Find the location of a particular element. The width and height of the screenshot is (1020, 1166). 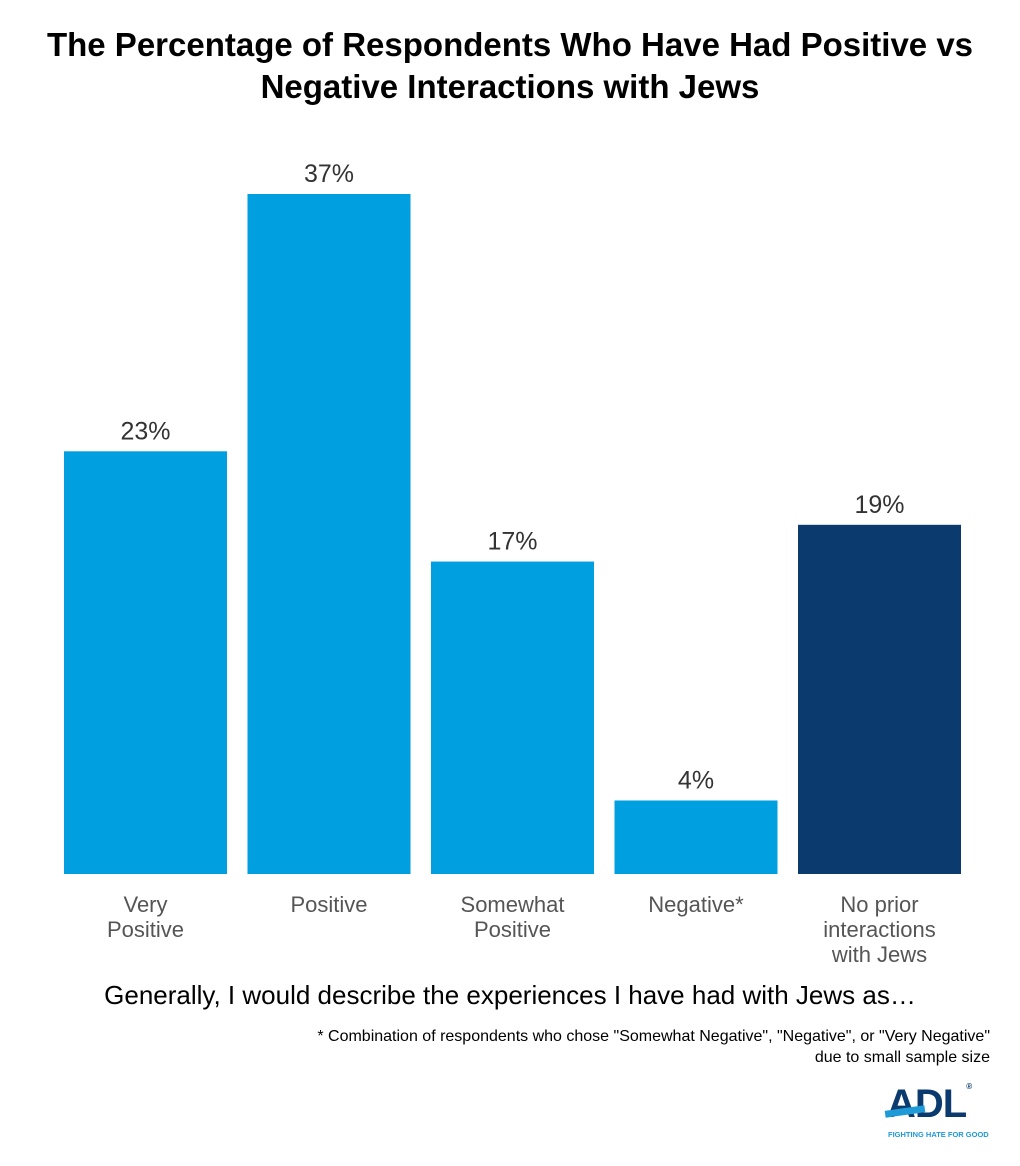

category-label-1: Positive is located at coordinates (328, 904).